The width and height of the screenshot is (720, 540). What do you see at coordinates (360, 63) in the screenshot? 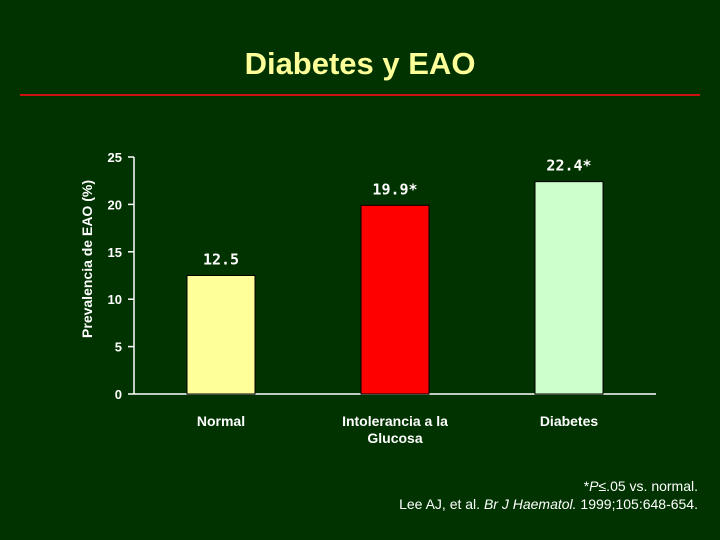
I see `slide-title: Diabetes y EAO` at bounding box center [360, 63].